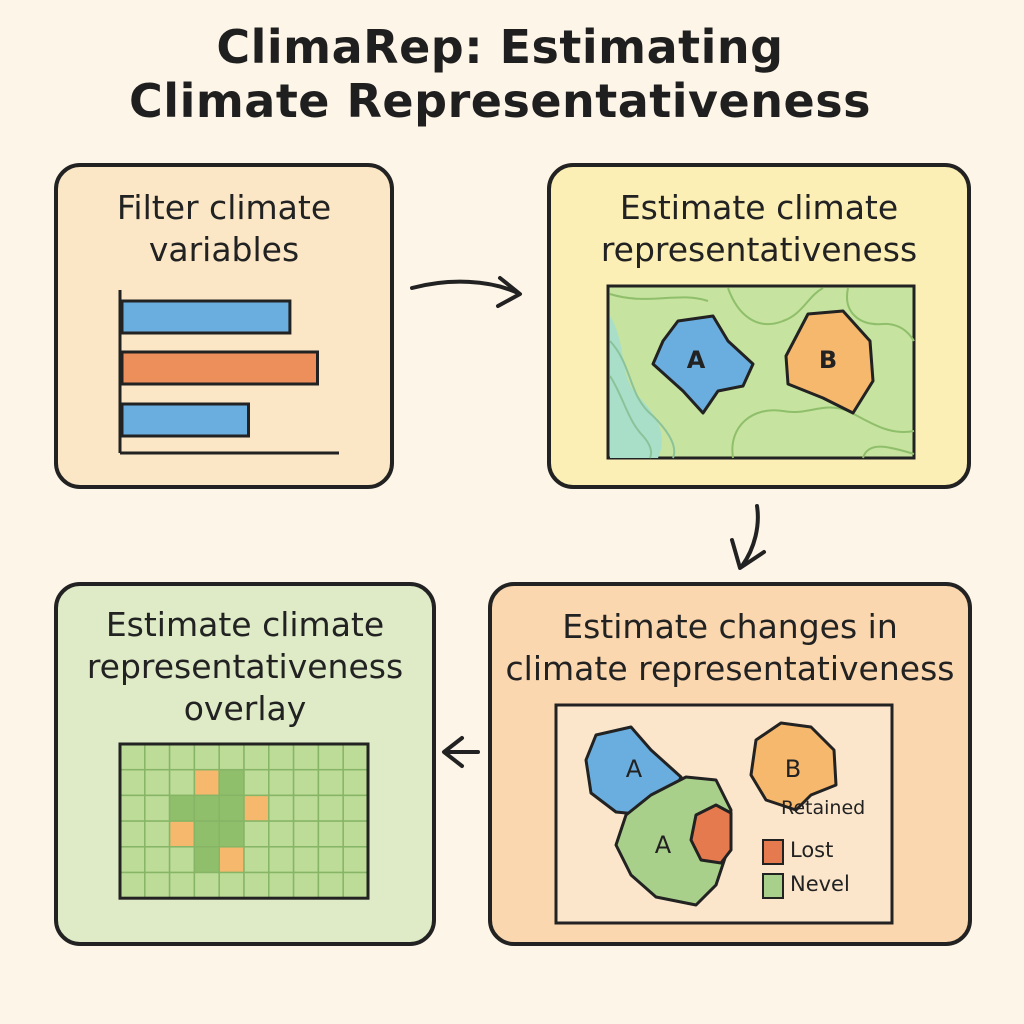 The height and width of the screenshot is (1024, 1024). What do you see at coordinates (245, 624) in the screenshot?
I see `overlay-label-line-1: Estimate climate` at bounding box center [245, 624].